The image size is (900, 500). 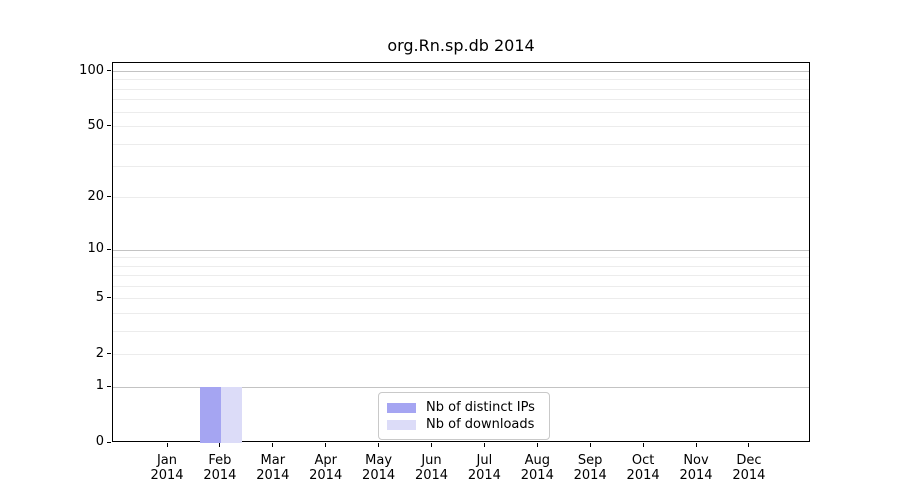 What do you see at coordinates (643, 445) in the screenshot?
I see `x-tick-mark-oct-2014` at bounding box center [643, 445].